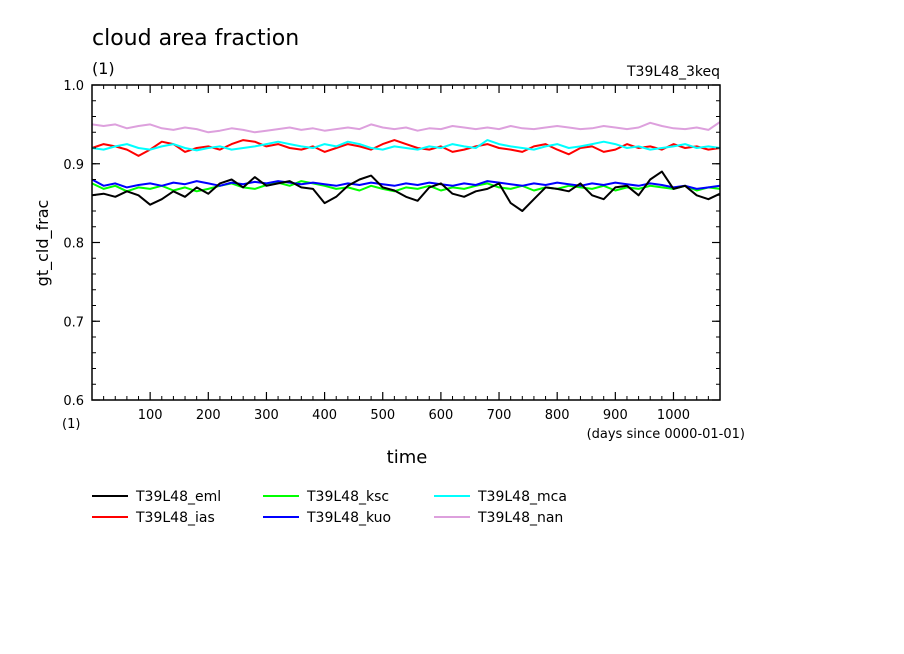 The width and height of the screenshot is (904, 654). Describe the element at coordinates (73, 244) in the screenshot. I see `y-tick-label: 0.8` at that location.